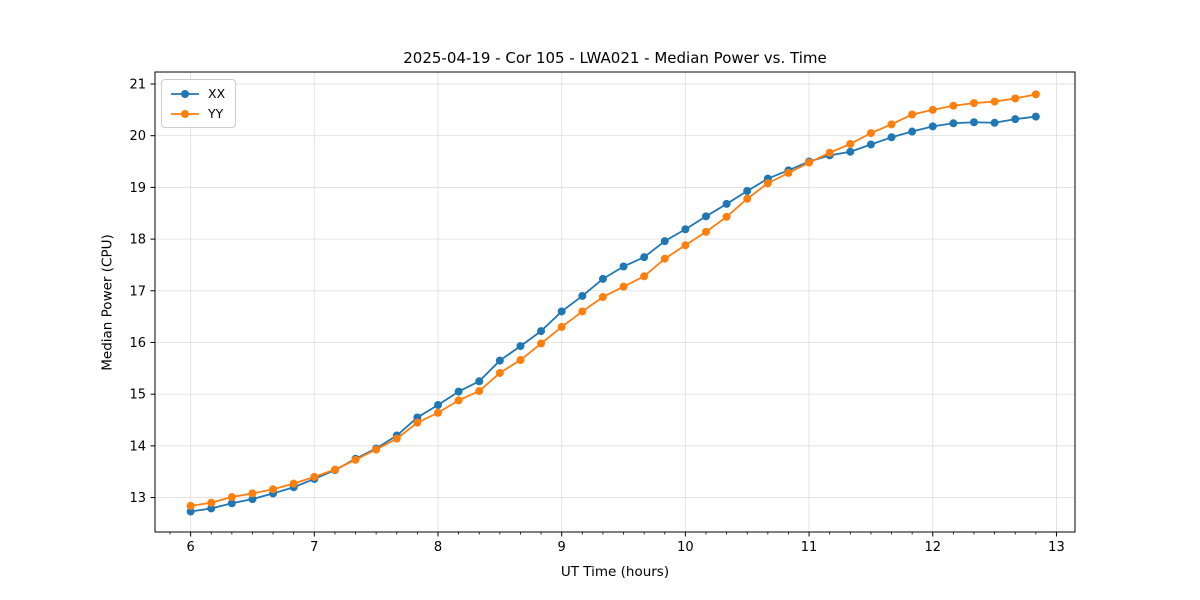 The image size is (1200, 600). What do you see at coordinates (199, 103) in the screenshot?
I see `legend: XX YY` at bounding box center [199, 103].